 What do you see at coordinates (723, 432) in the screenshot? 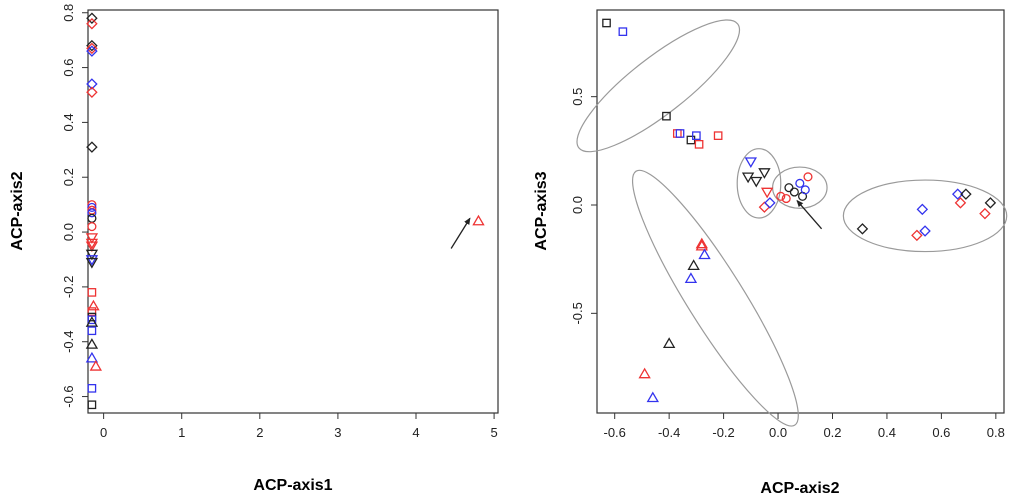
I see `x-tick-label: -0.2` at bounding box center [723, 432].